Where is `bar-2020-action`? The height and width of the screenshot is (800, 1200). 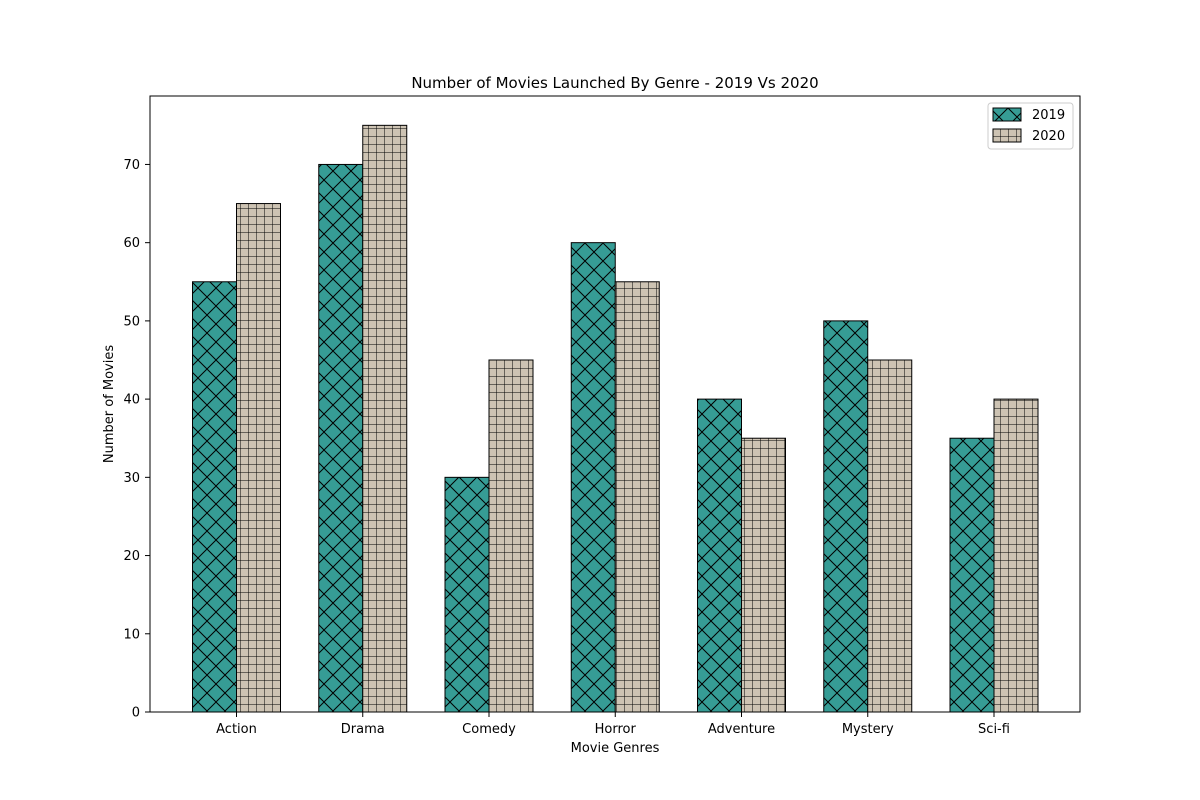 bar-2020-action is located at coordinates (258, 458).